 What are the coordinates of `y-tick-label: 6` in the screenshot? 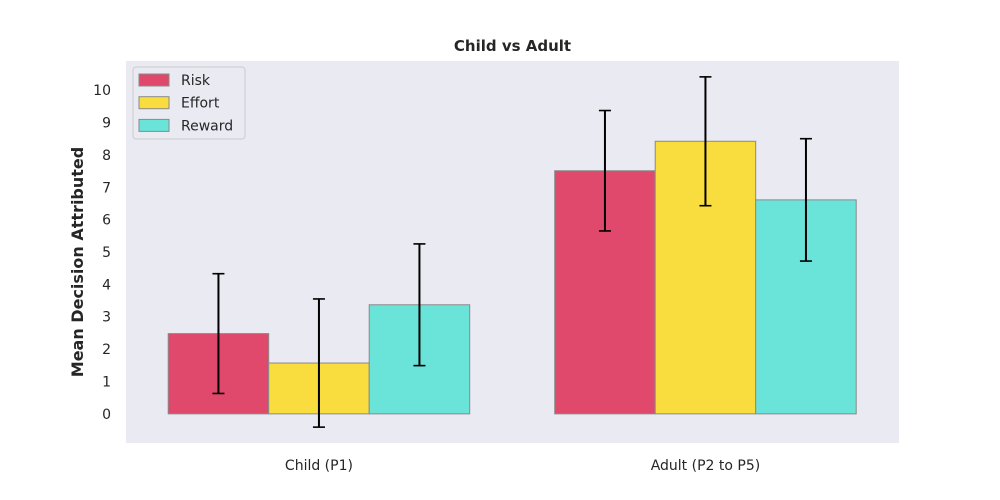 It's located at (106, 221).